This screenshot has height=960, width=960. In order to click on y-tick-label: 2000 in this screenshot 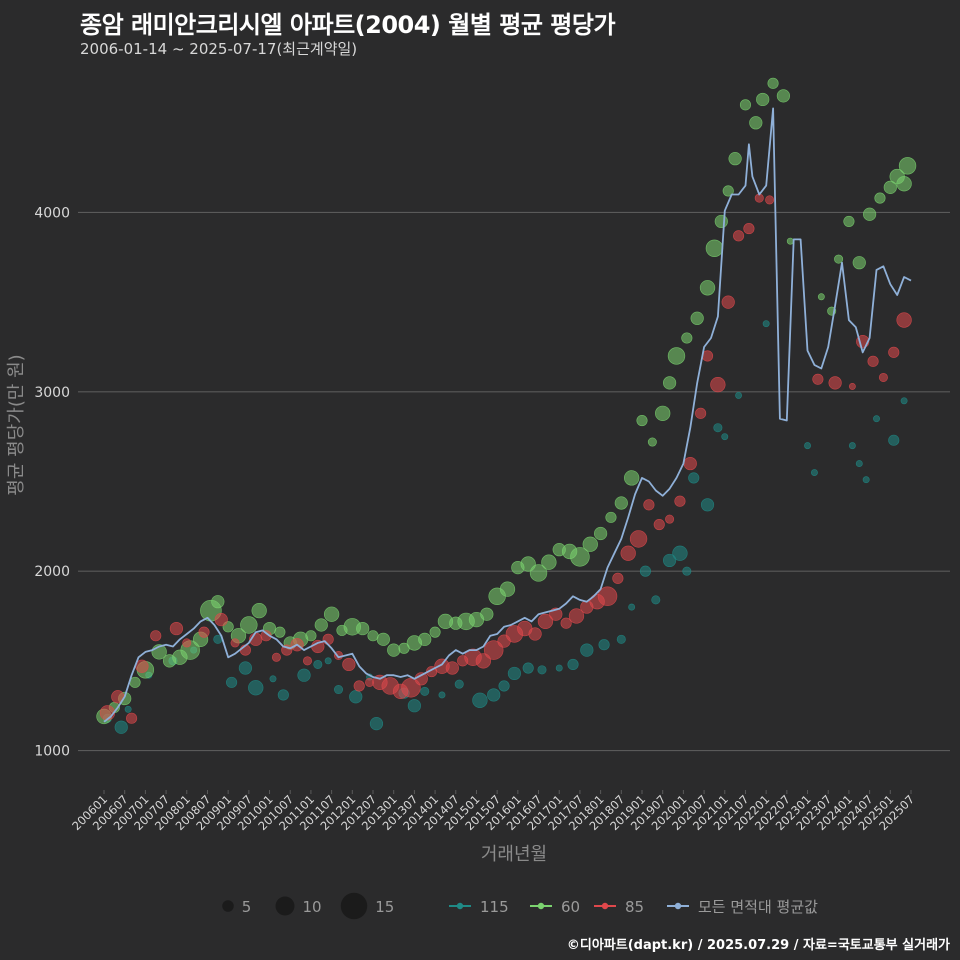, I will do `click(52, 572)`.